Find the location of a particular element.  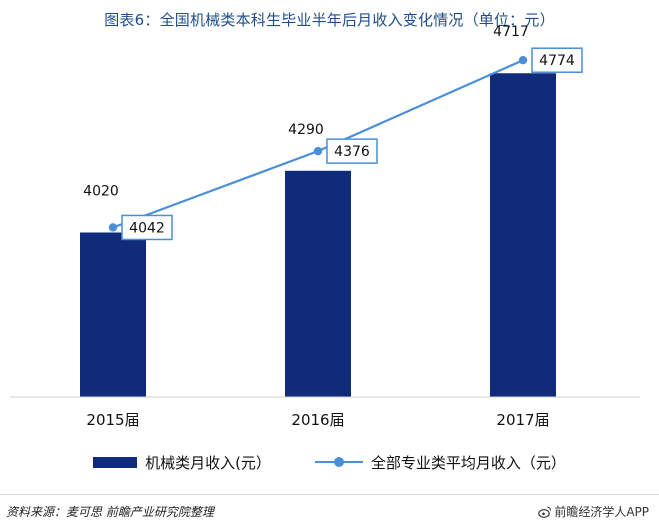

footer: 资料来源：麦可思 前瞻产业研究院整理 前瞻经济学人APP is located at coordinates (329, 512).